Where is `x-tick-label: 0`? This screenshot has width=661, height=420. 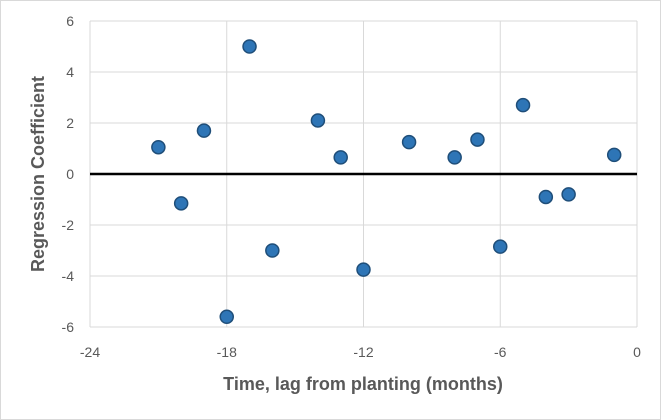 x-tick-label: 0 is located at coordinates (637, 352).